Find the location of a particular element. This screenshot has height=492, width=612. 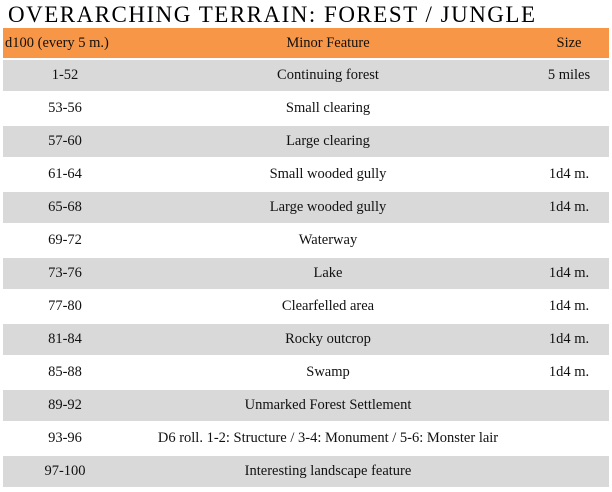

table-row: 85-88 Swamp 1d4 m. is located at coordinates (306, 373).